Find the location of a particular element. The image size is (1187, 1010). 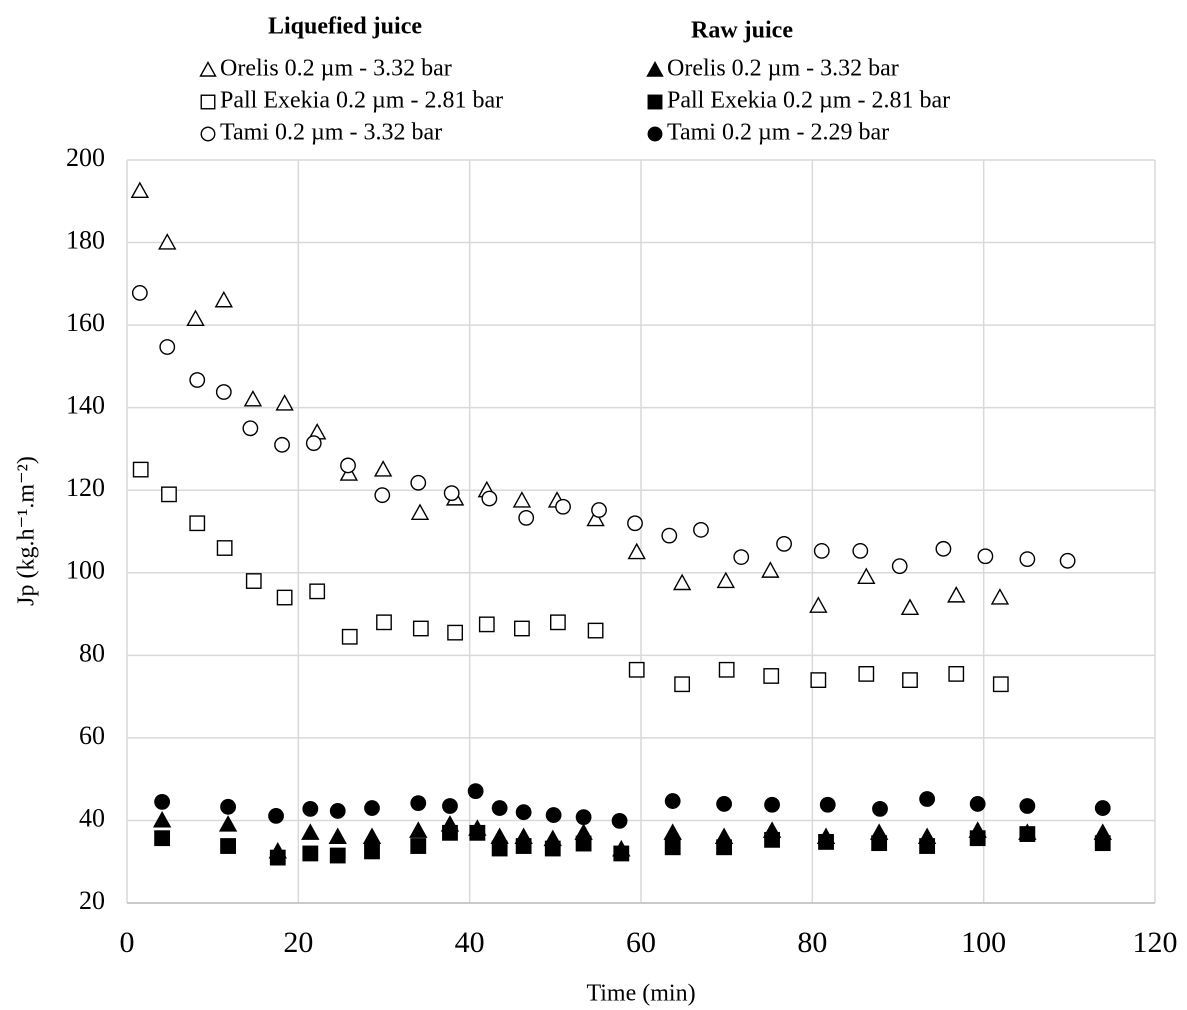

y-tick-label: 140 is located at coordinates (85, 405).